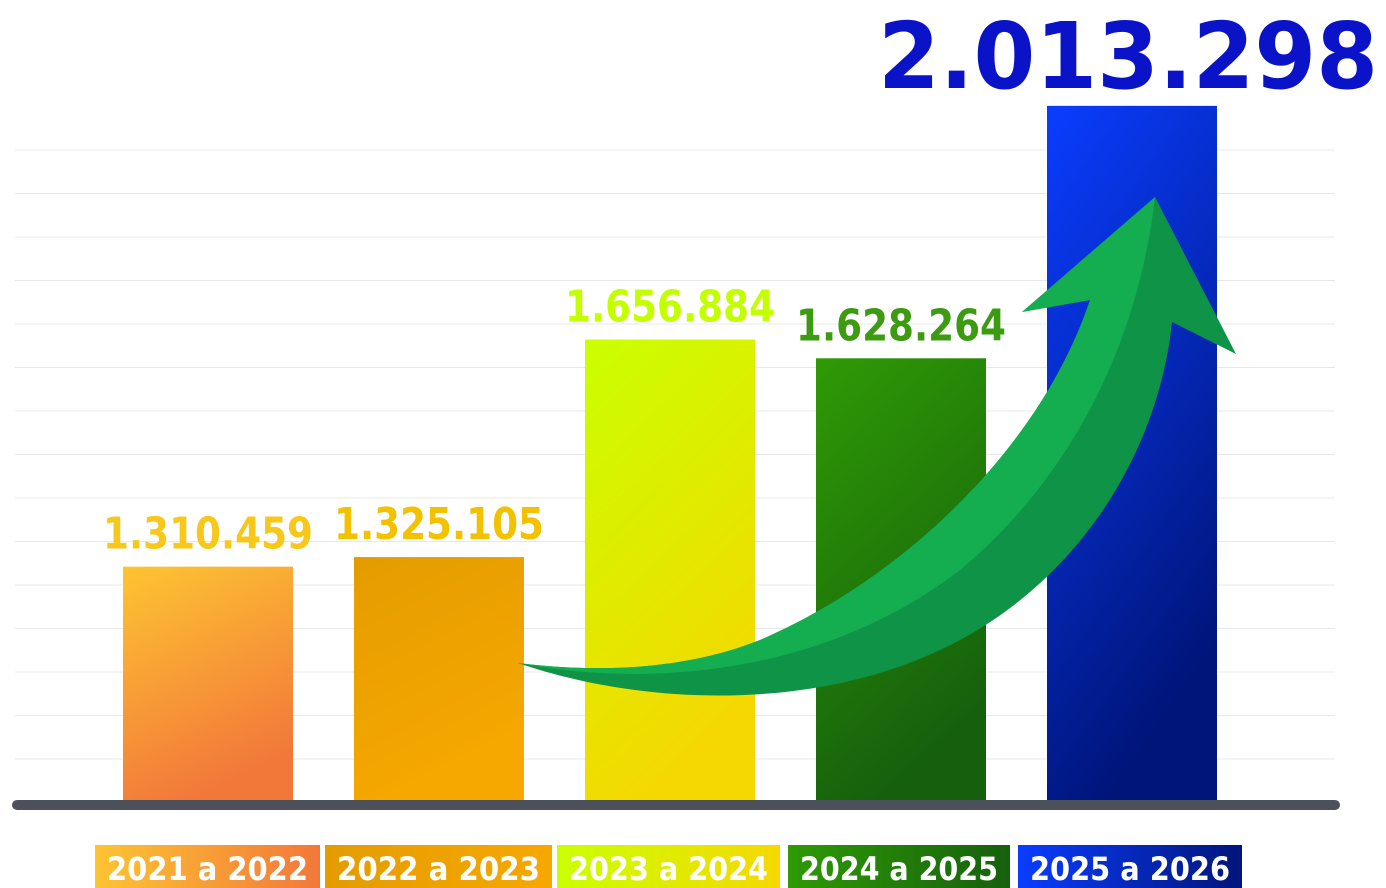 The height and width of the screenshot is (888, 1386). What do you see at coordinates (208, 534) in the screenshot?
I see `value-label: 1.310.459` at bounding box center [208, 534].